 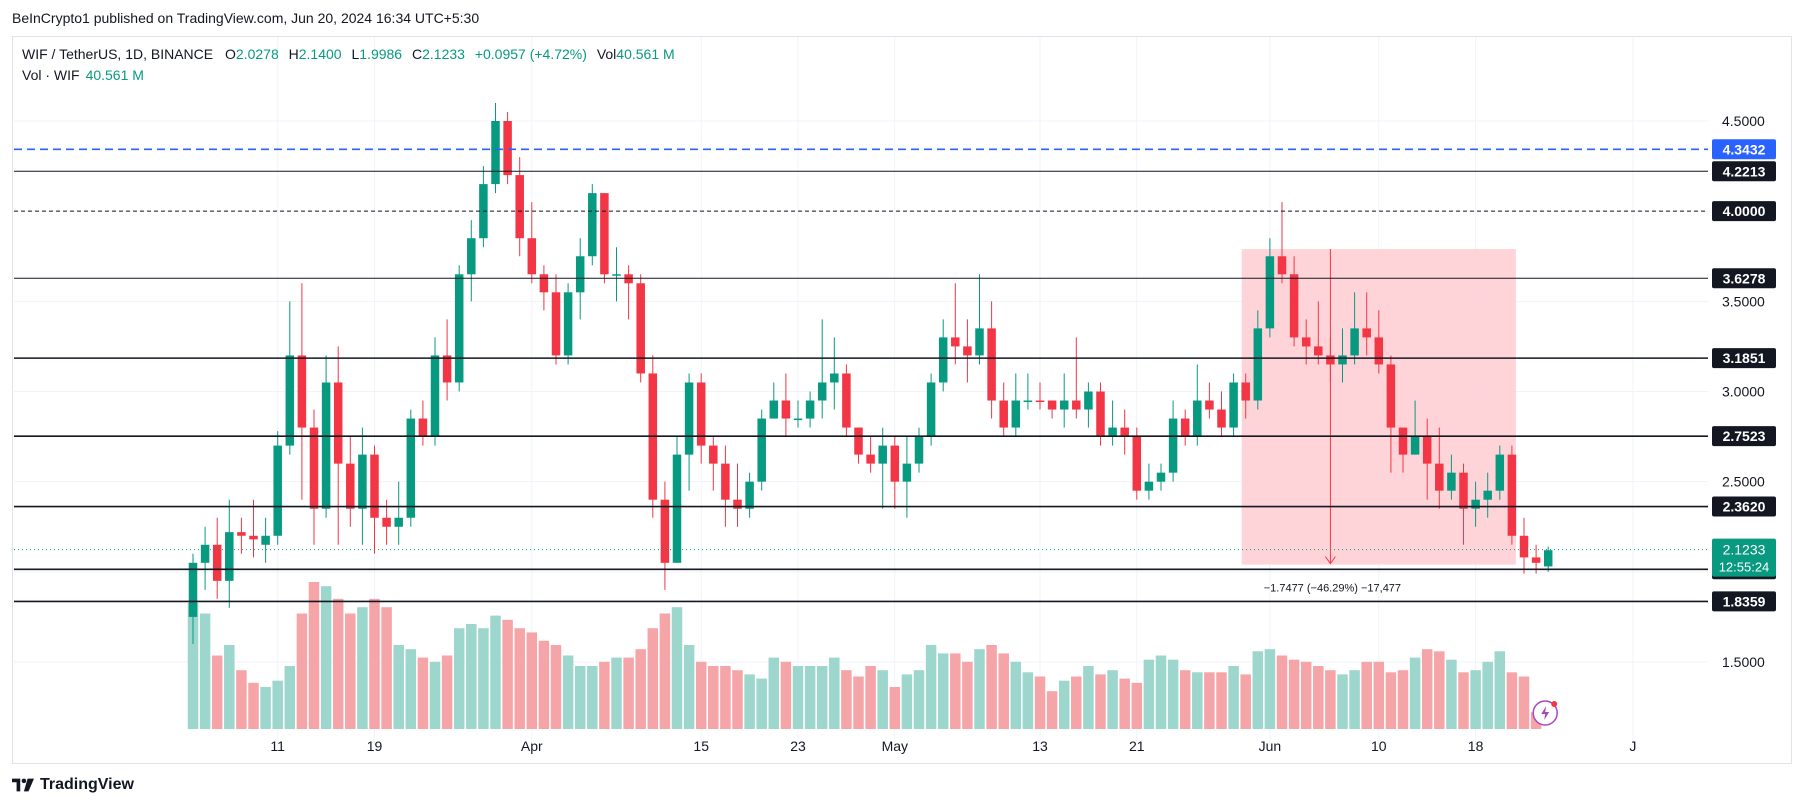 I want to click on symbol-label: WIF / TetherUS, 1D, BINANCE, so click(x=118, y=54).